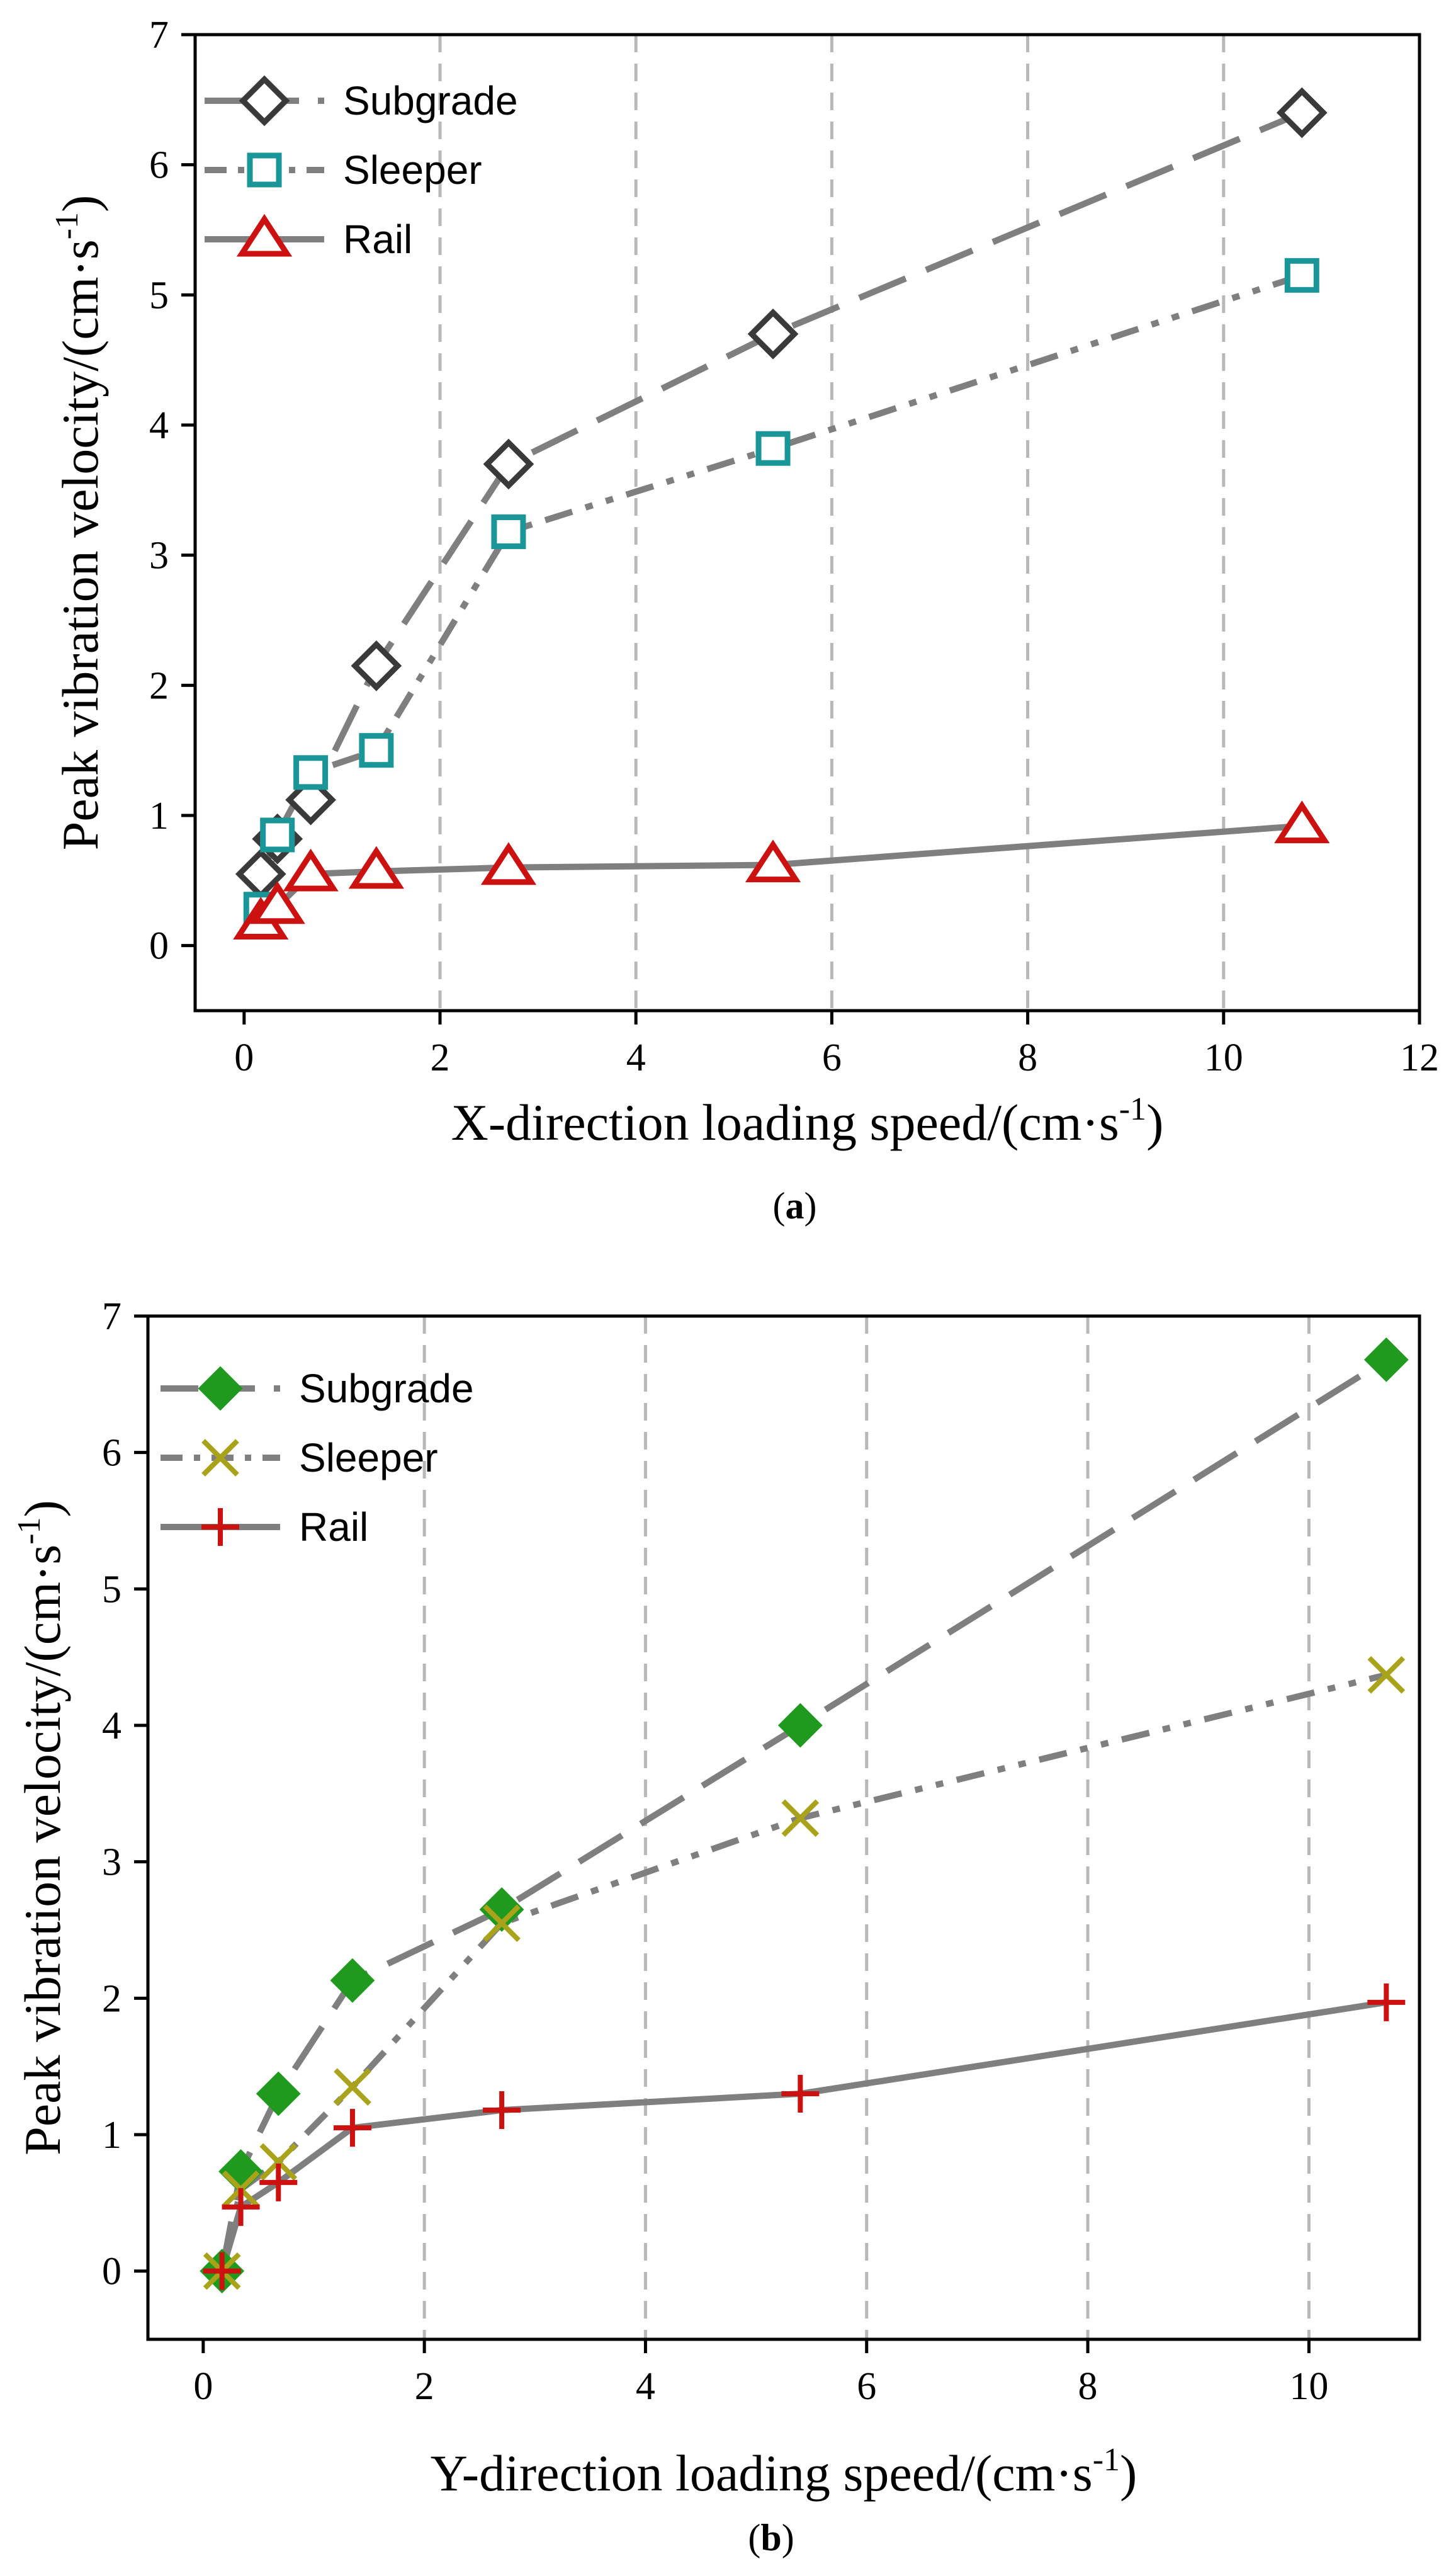 This screenshot has height=2566, width=1456. What do you see at coordinates (771, 2537) in the screenshot?
I see `figure-caption: (b)` at bounding box center [771, 2537].